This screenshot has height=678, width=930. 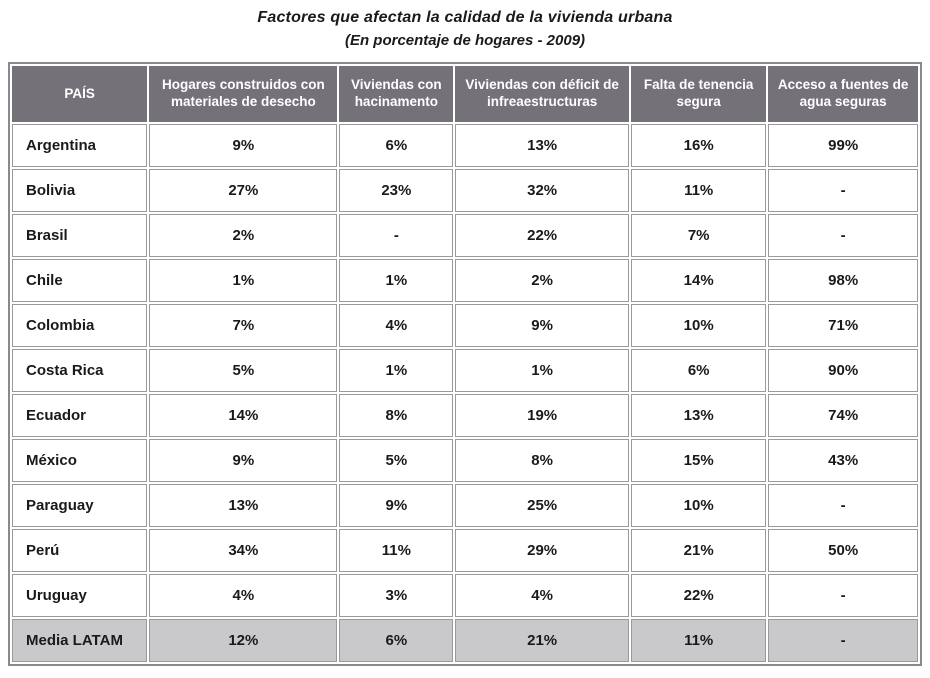 I want to click on value-cell: 19%, so click(x=542, y=416).